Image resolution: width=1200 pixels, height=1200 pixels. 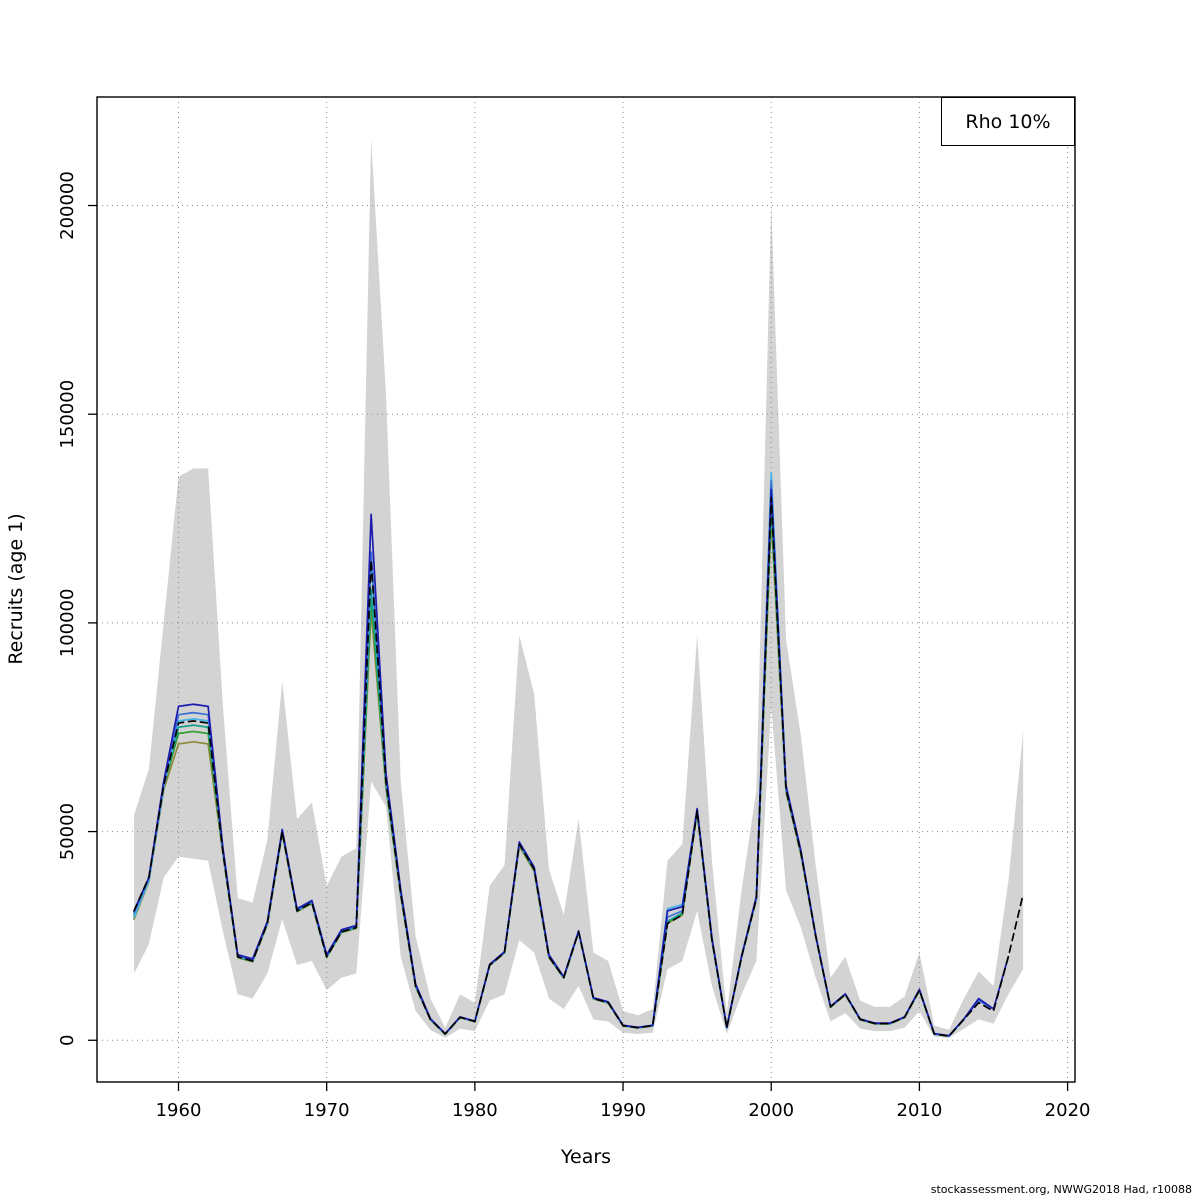 What do you see at coordinates (67, 1040) in the screenshot?
I see `y-tick-label: 0` at bounding box center [67, 1040].